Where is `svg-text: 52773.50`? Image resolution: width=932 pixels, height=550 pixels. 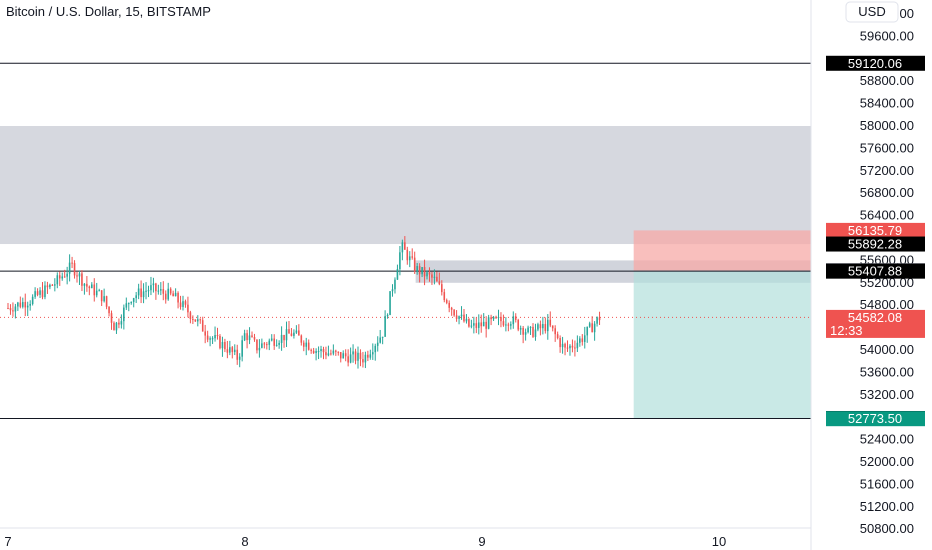
svg-text: 52773.50 is located at coordinates (875, 418).